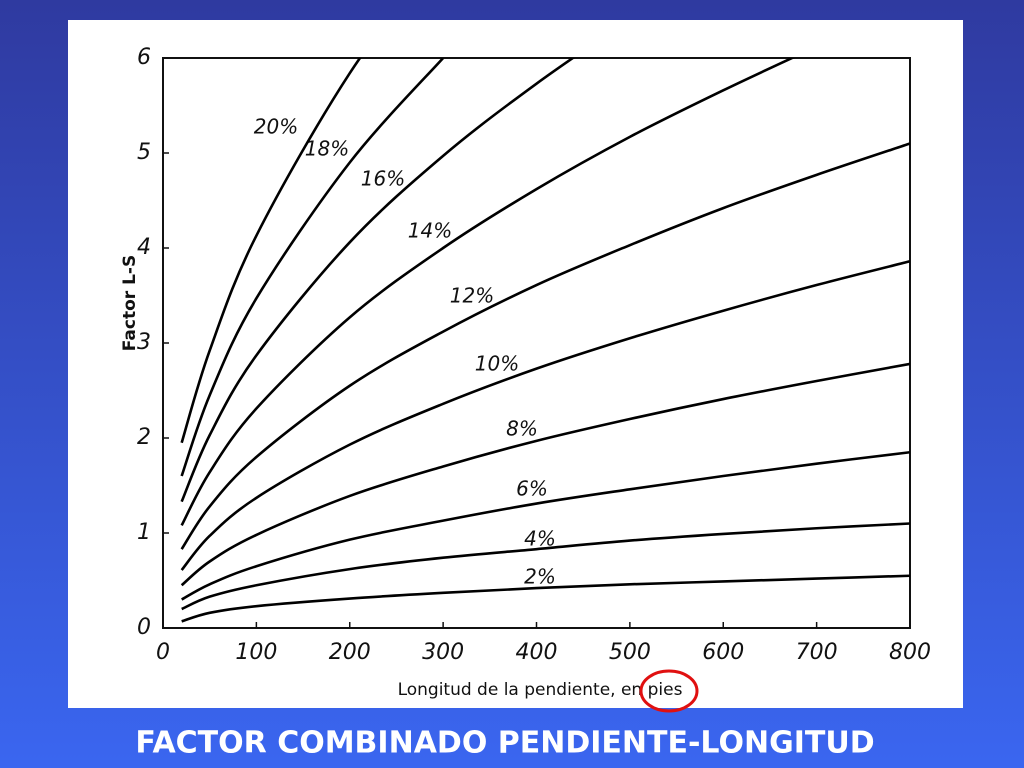 The height and width of the screenshot is (768, 1024). What do you see at coordinates (144, 57) in the screenshot?
I see `y-tick-label: 6` at bounding box center [144, 57].